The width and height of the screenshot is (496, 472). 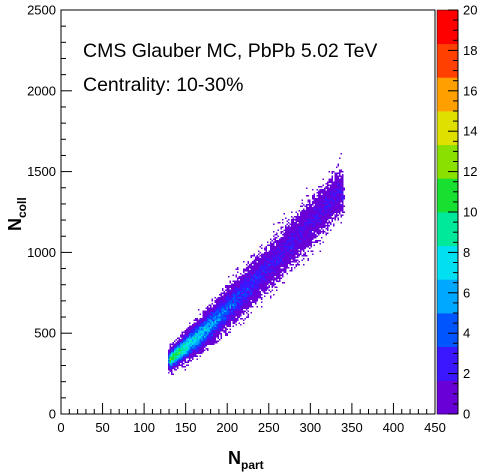 What do you see at coordinates (470, 50) in the screenshot?
I see `z-tick-label: 18` at bounding box center [470, 50].